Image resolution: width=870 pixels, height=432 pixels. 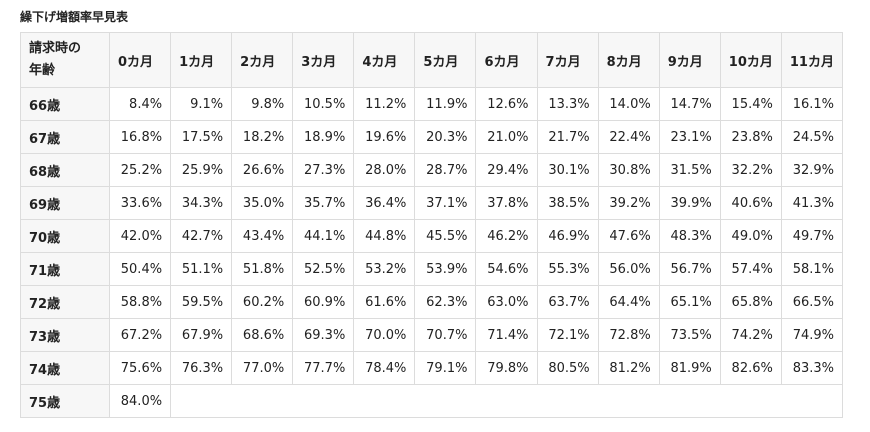 I want to click on rate-cell: 9.1%, so click(x=201, y=104).